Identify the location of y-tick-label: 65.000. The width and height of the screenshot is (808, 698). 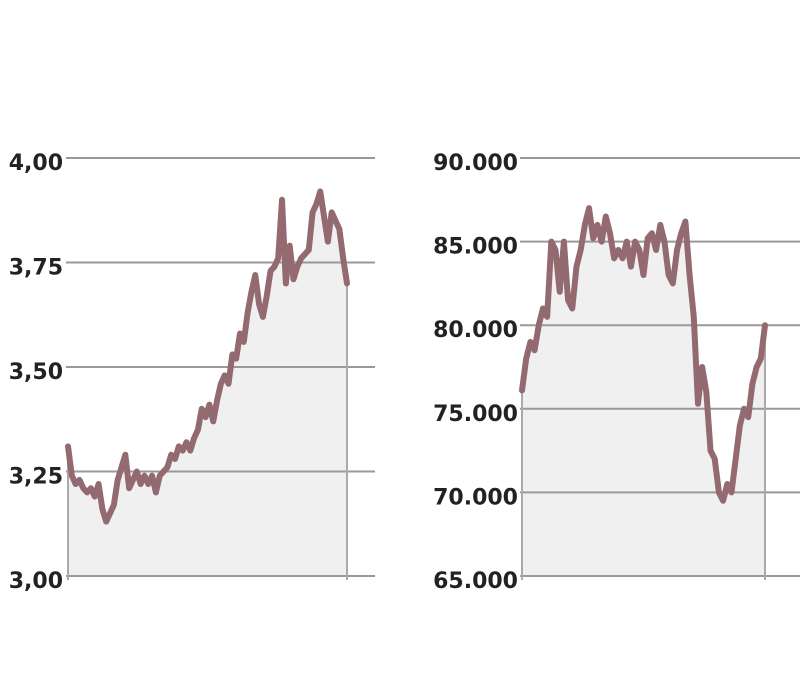
(475, 581).